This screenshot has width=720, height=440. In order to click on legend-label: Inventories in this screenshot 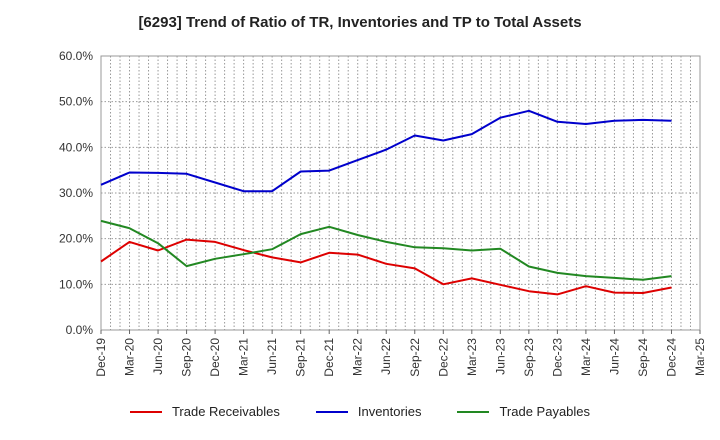, I will do `click(389, 411)`.